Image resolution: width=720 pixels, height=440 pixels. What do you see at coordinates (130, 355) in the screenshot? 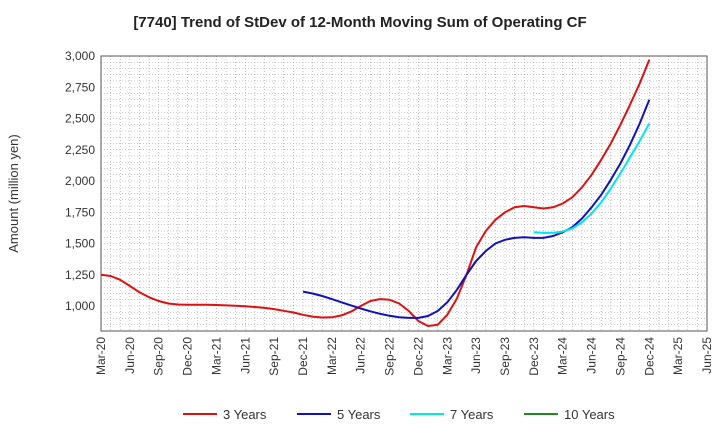
I see `x-tick-label: Jun-20` at bounding box center [130, 355].